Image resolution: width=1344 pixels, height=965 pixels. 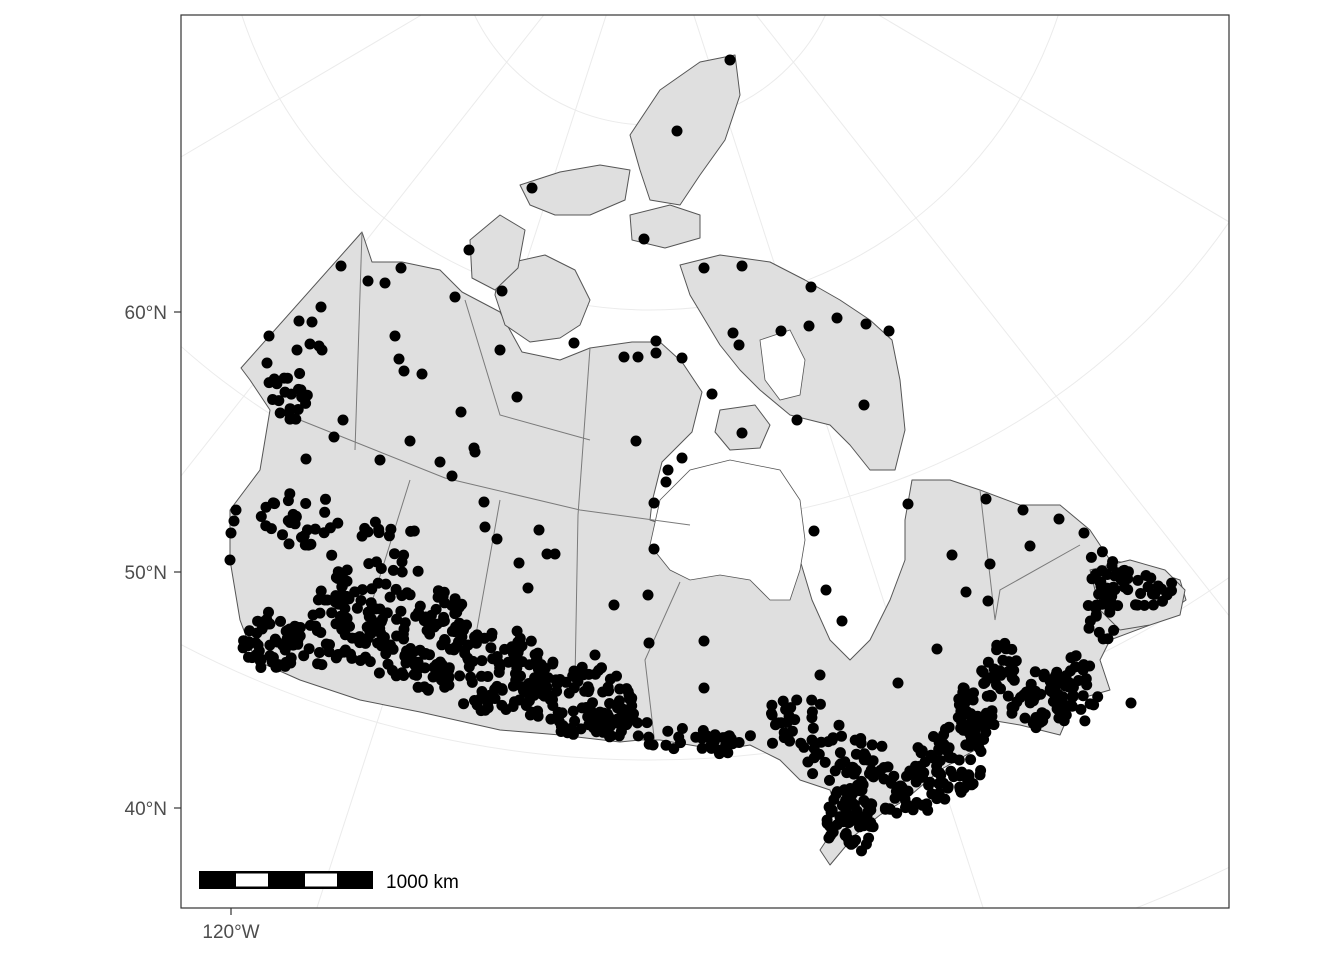 I want to click on scale-bar: 1000 km, so click(x=329, y=882).